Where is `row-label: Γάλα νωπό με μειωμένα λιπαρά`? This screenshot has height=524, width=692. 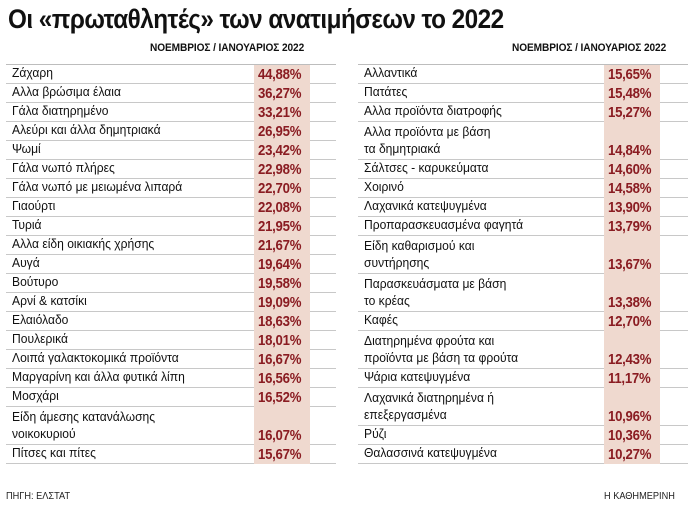 row-label: Γάλα νωπό με μειωμένα λιπαρά is located at coordinates (97, 186).